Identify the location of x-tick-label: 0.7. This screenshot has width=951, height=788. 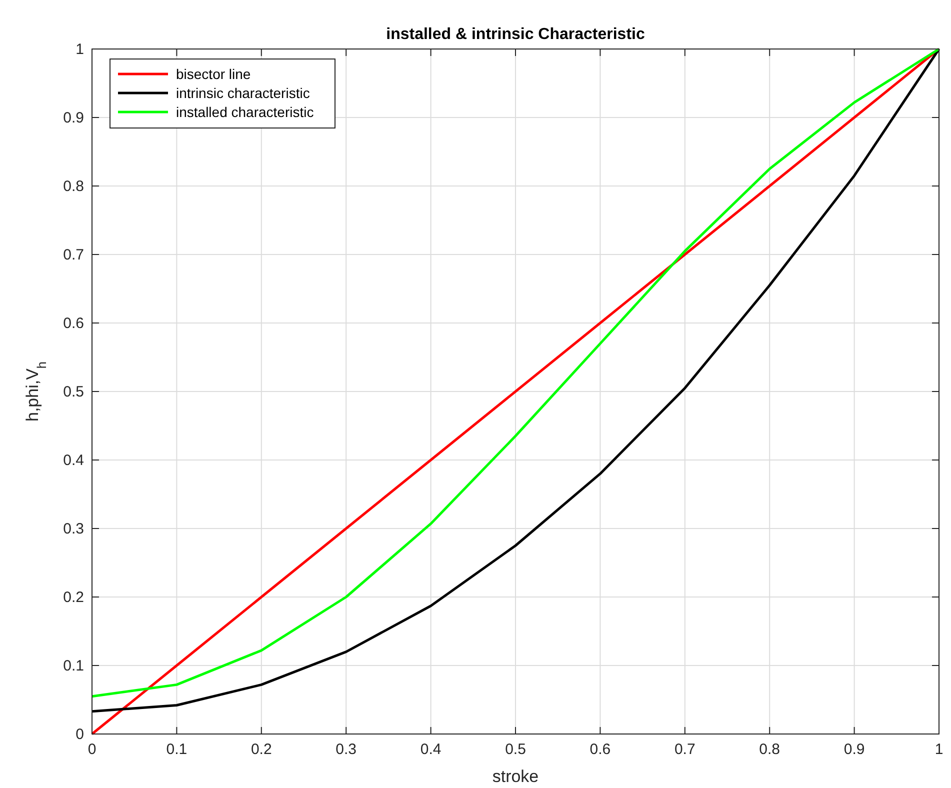
(685, 749).